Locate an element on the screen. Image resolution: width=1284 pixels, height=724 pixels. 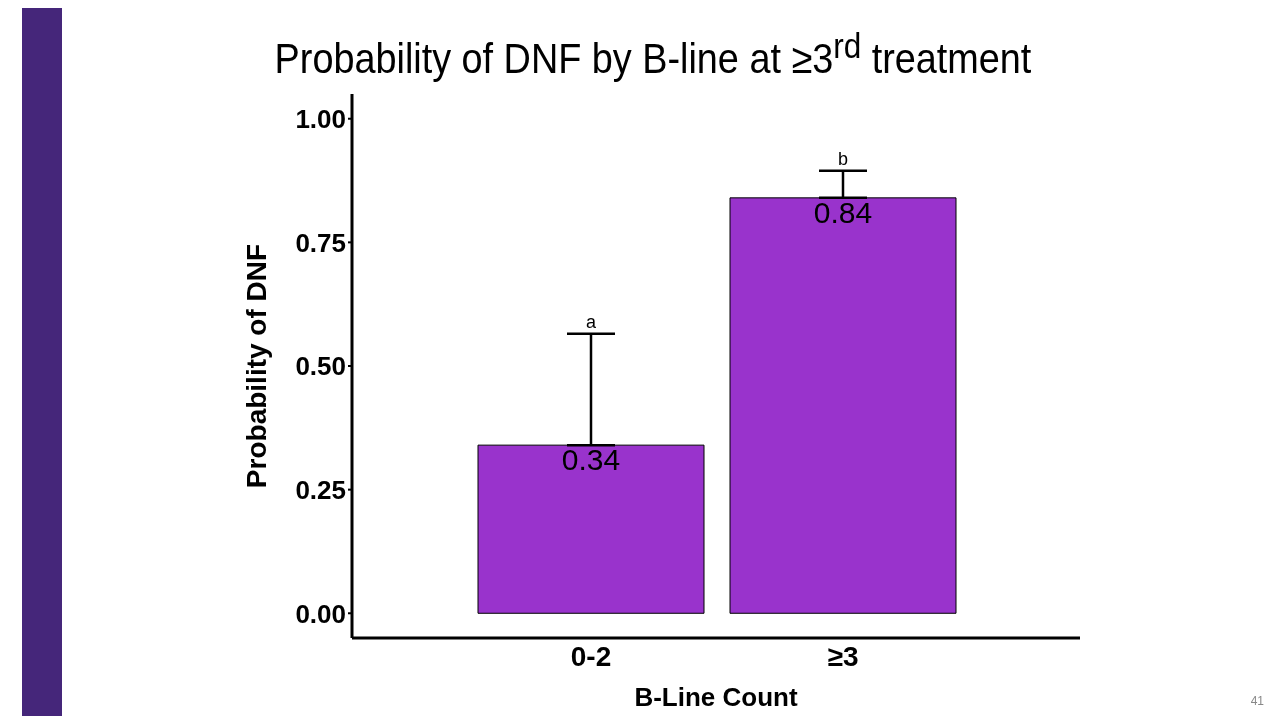
y-tick-label: 0.25 is located at coordinates (320, 489).